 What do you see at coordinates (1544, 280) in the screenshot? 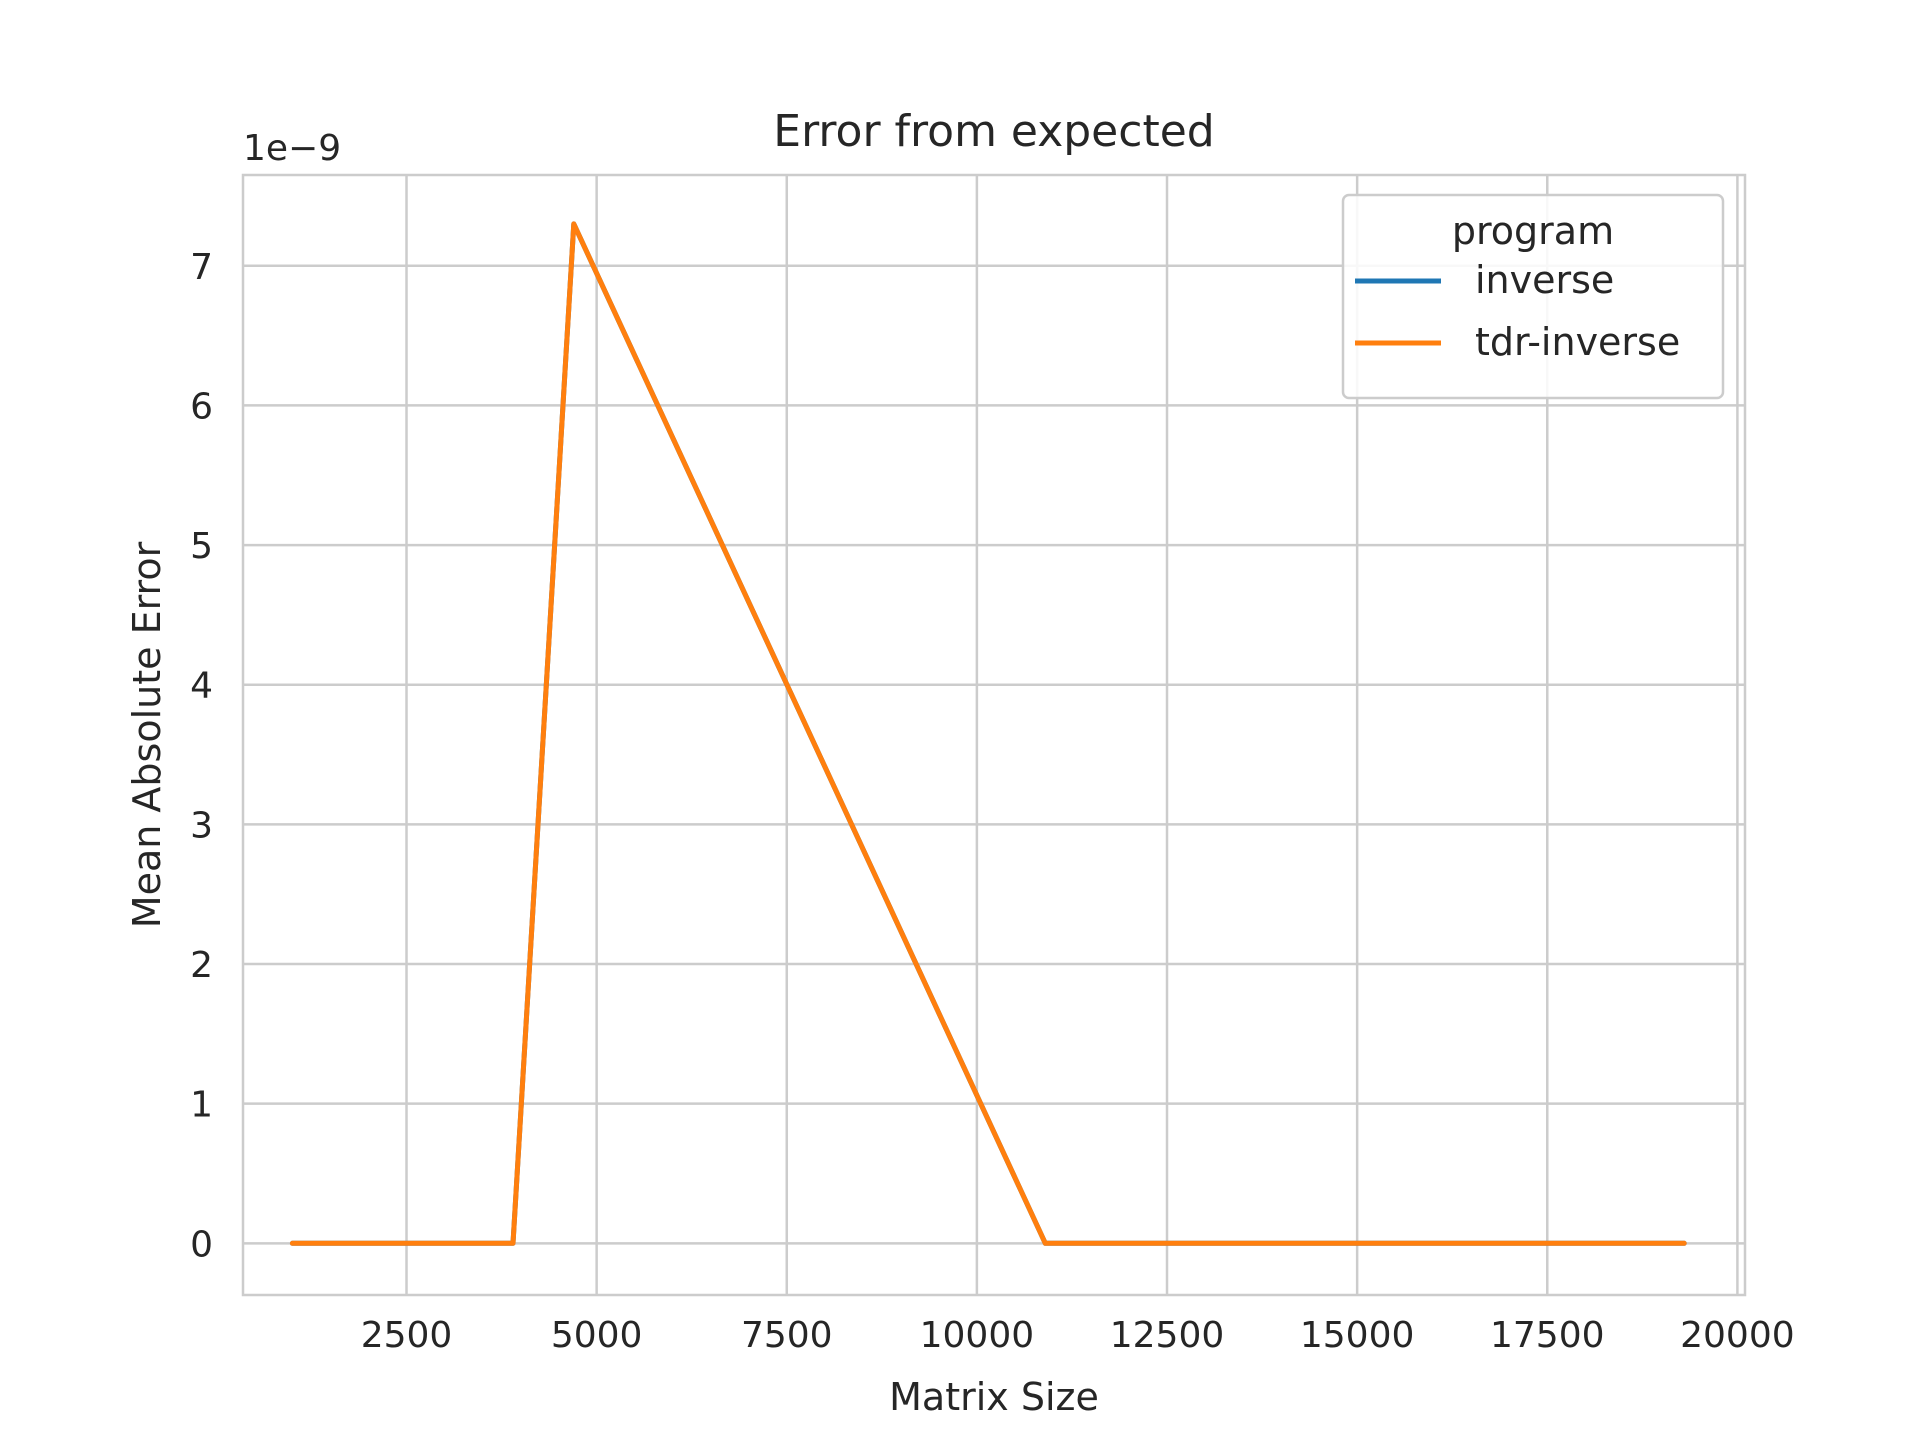
I see `legend-label-inverse: inverse` at bounding box center [1544, 280].